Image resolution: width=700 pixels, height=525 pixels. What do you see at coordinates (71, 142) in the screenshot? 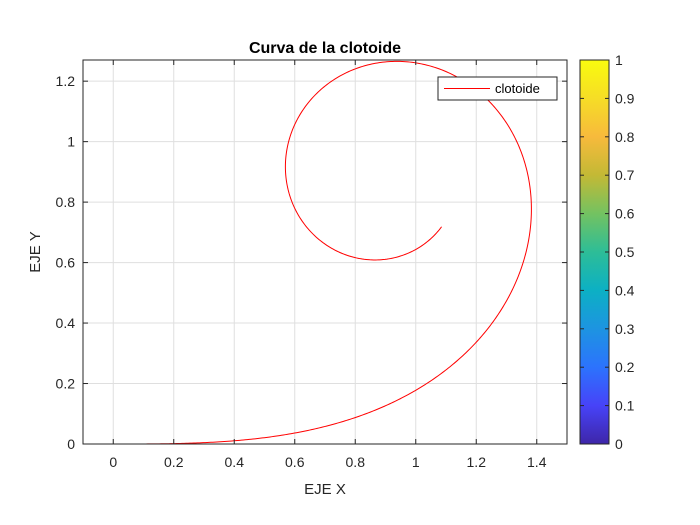
I see `y-tick-label: 1` at bounding box center [71, 142].